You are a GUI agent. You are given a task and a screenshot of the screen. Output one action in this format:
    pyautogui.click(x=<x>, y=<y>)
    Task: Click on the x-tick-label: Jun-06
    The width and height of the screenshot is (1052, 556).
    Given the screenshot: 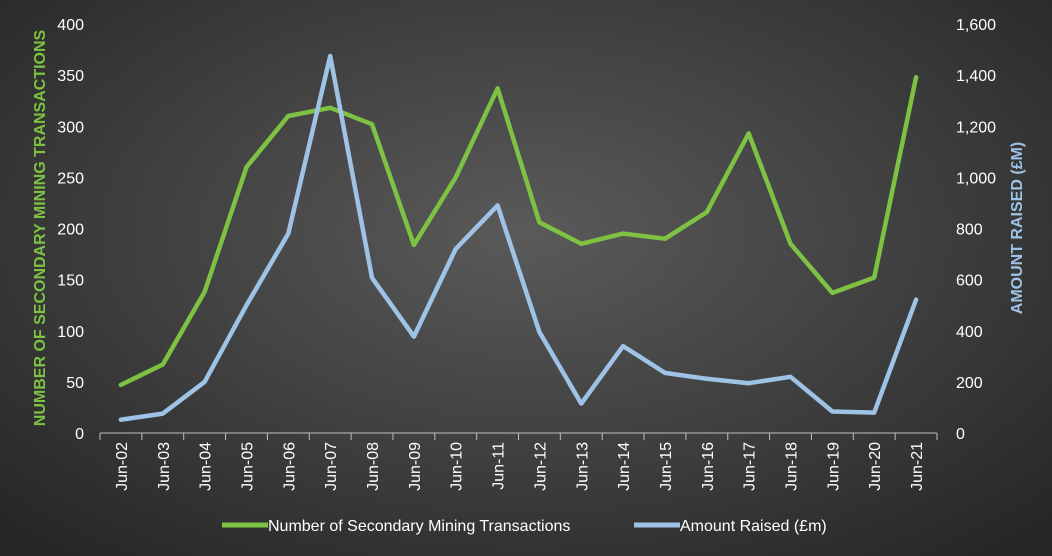 What is the action you would take?
    pyautogui.click(x=289, y=466)
    